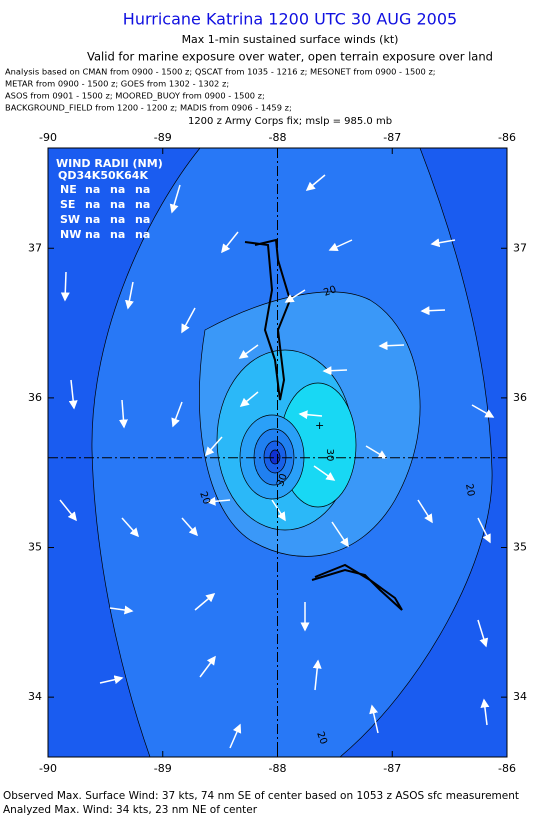 This screenshot has width=560, height=815. I want to click on title: Hurricane Katrina 1200 UTC 30 AUG 2005, so click(290, 19).